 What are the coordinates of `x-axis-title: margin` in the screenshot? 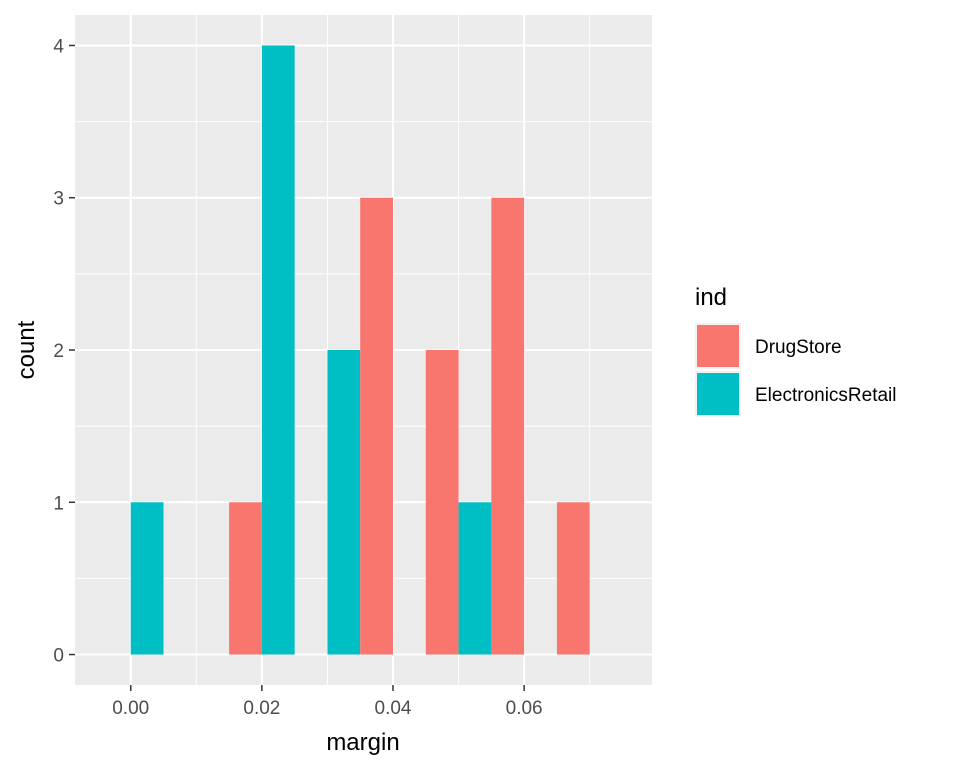 It's located at (362, 742).